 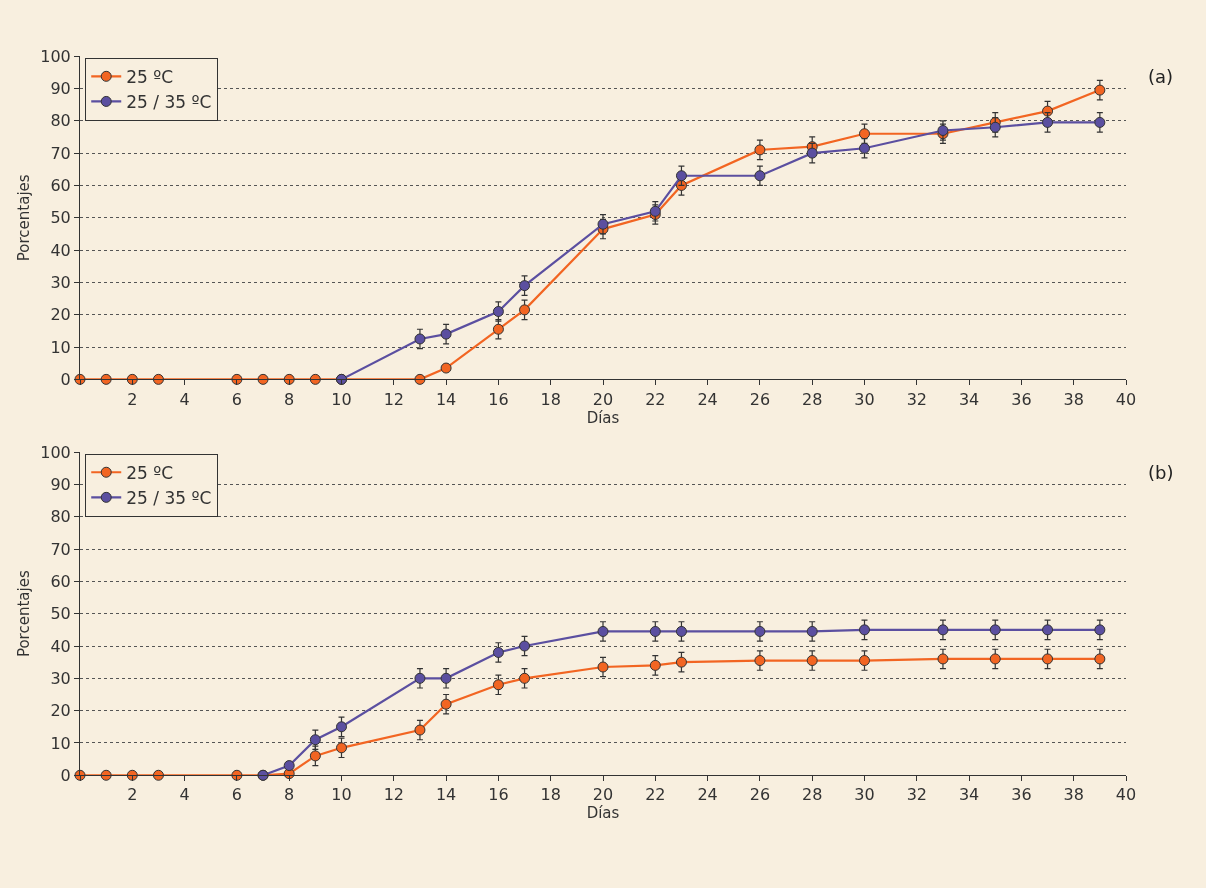 What do you see at coordinates (1161, 472) in the screenshot?
I see `text: (b)` at bounding box center [1161, 472].